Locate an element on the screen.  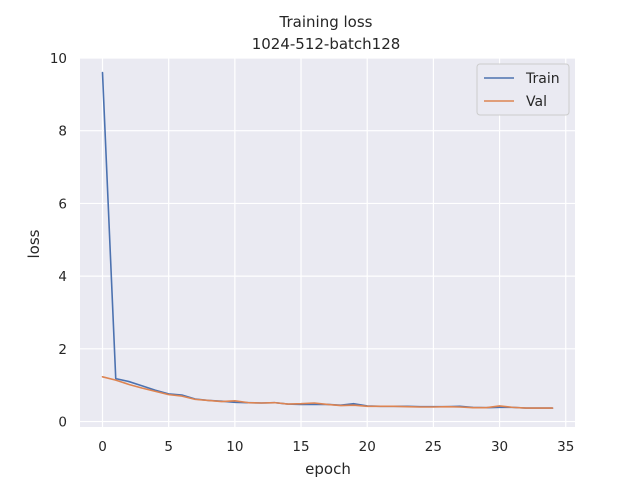
y-tick-labels: 0 2 4 6 8 10 is located at coordinates (58, 241).